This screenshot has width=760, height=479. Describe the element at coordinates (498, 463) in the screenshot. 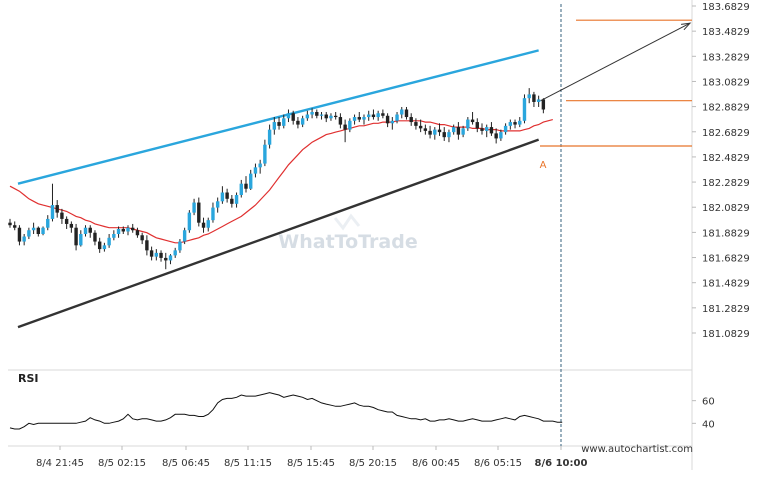

I see `time-tick-label: 8/6 05:15` at that location.